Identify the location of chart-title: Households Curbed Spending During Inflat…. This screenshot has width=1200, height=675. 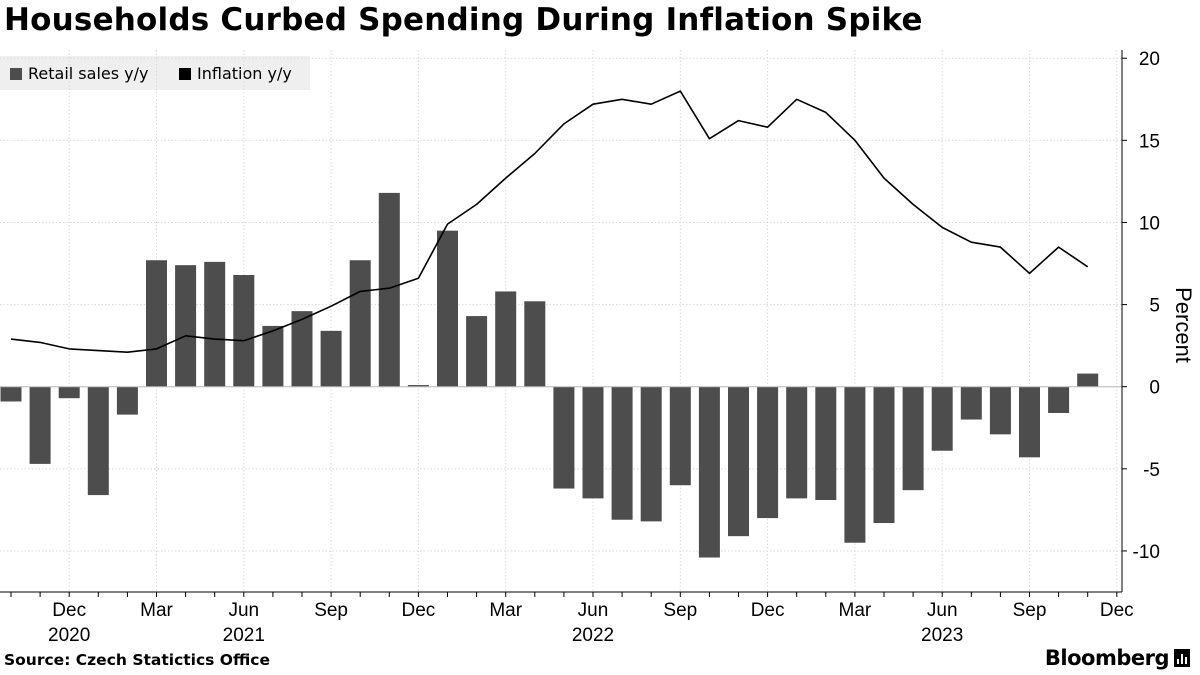
(463, 20).